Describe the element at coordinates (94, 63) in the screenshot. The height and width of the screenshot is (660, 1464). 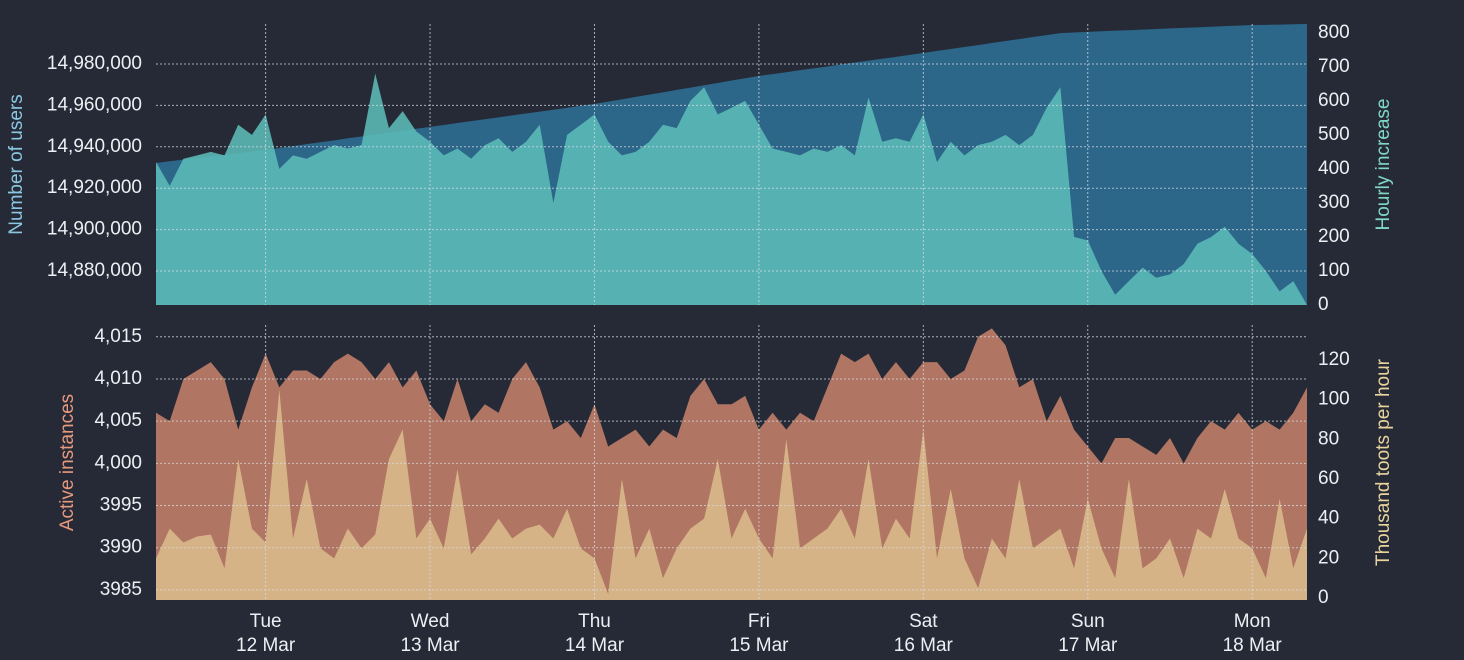
I see `y-tick-label: 14,980,000` at that location.